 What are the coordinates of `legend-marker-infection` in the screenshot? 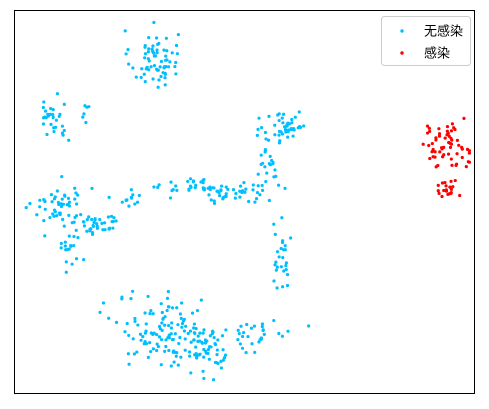 It's located at (402, 53).